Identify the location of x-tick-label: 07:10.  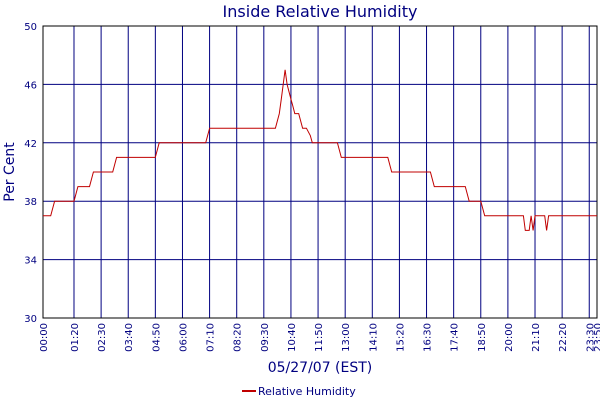
(211, 337).